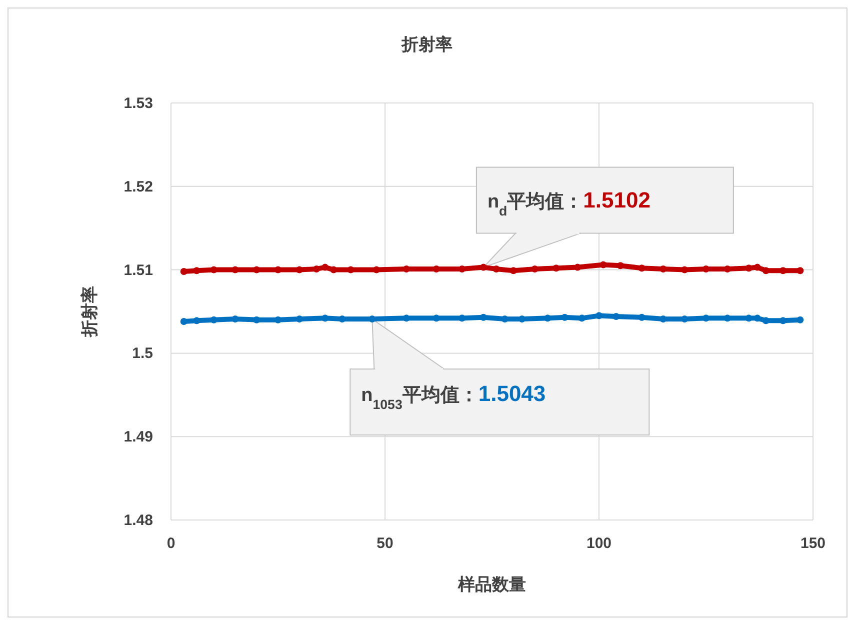 The height and width of the screenshot is (625, 855). I want to click on y-tick-label: 1.52, so click(138, 187).